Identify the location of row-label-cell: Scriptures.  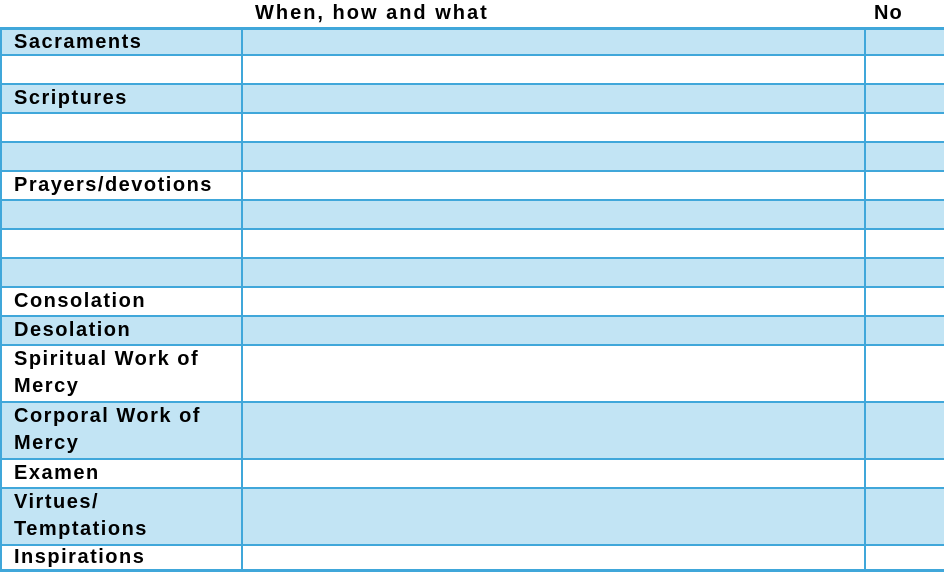
(122, 98).